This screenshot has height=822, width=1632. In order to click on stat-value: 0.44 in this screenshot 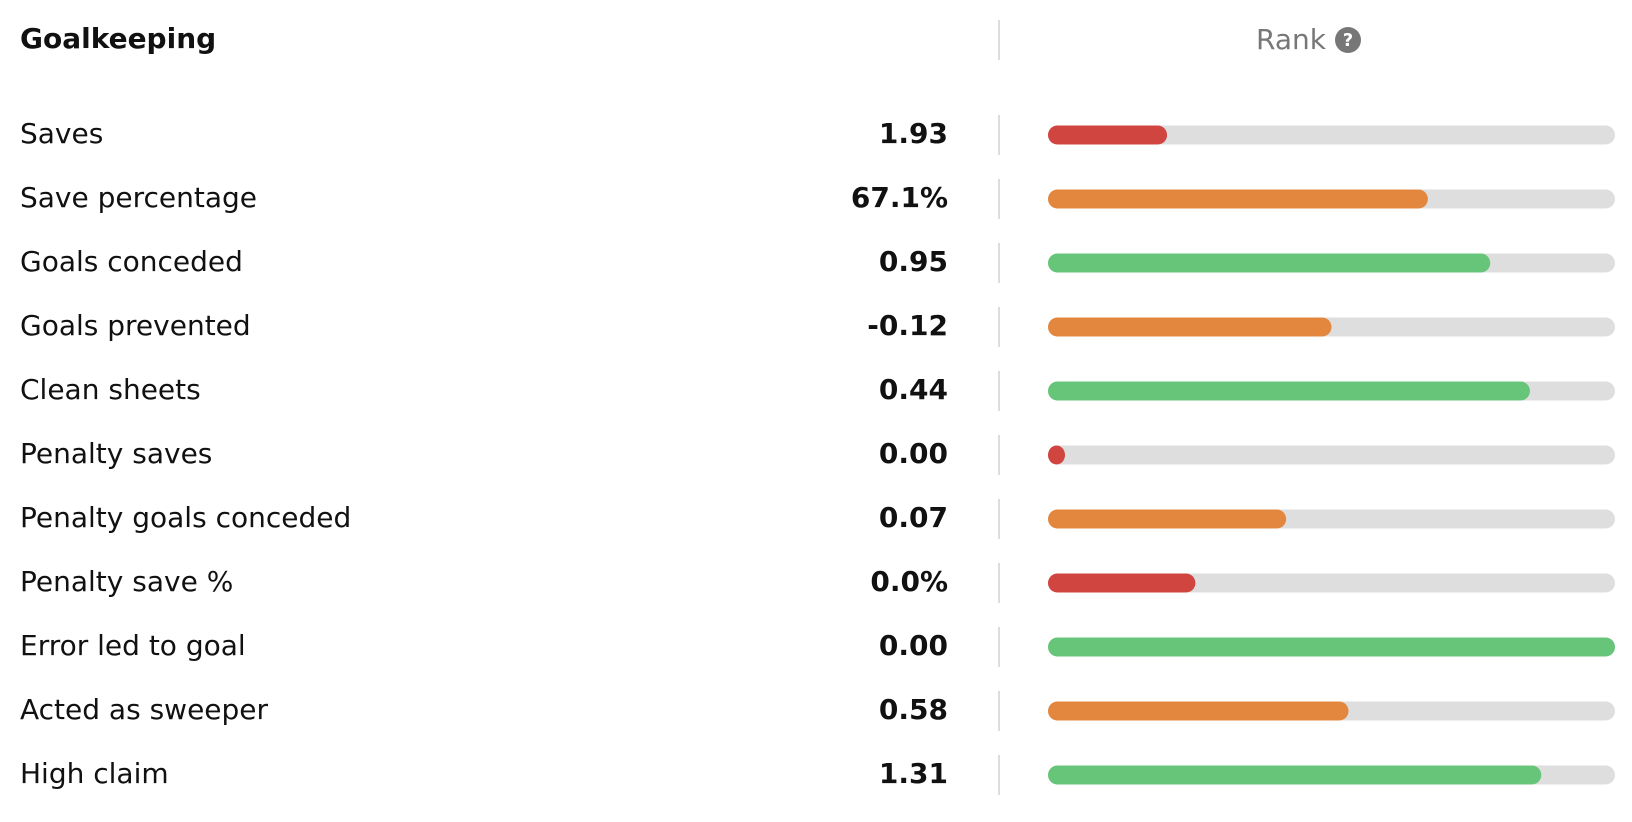, I will do `click(913, 389)`.